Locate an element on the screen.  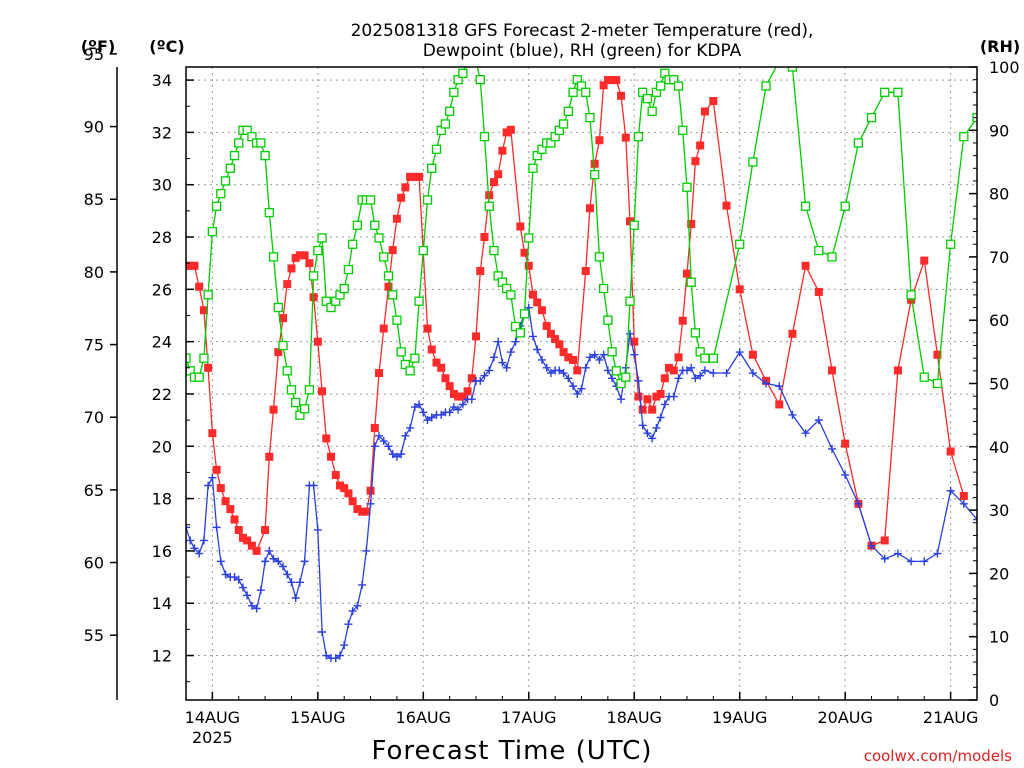
x-tick-label: 20AUG is located at coordinates (844, 717).